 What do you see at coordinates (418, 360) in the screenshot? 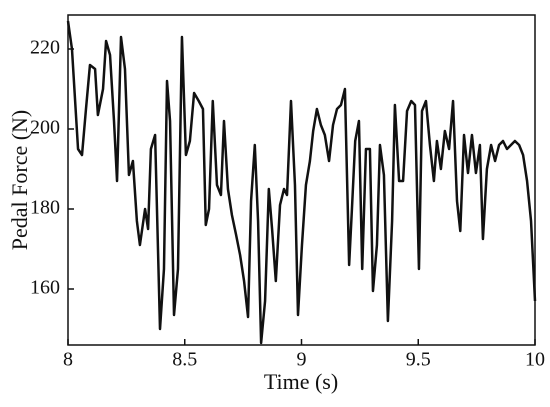
I see `x-tick-label: 9.5` at bounding box center [418, 360].